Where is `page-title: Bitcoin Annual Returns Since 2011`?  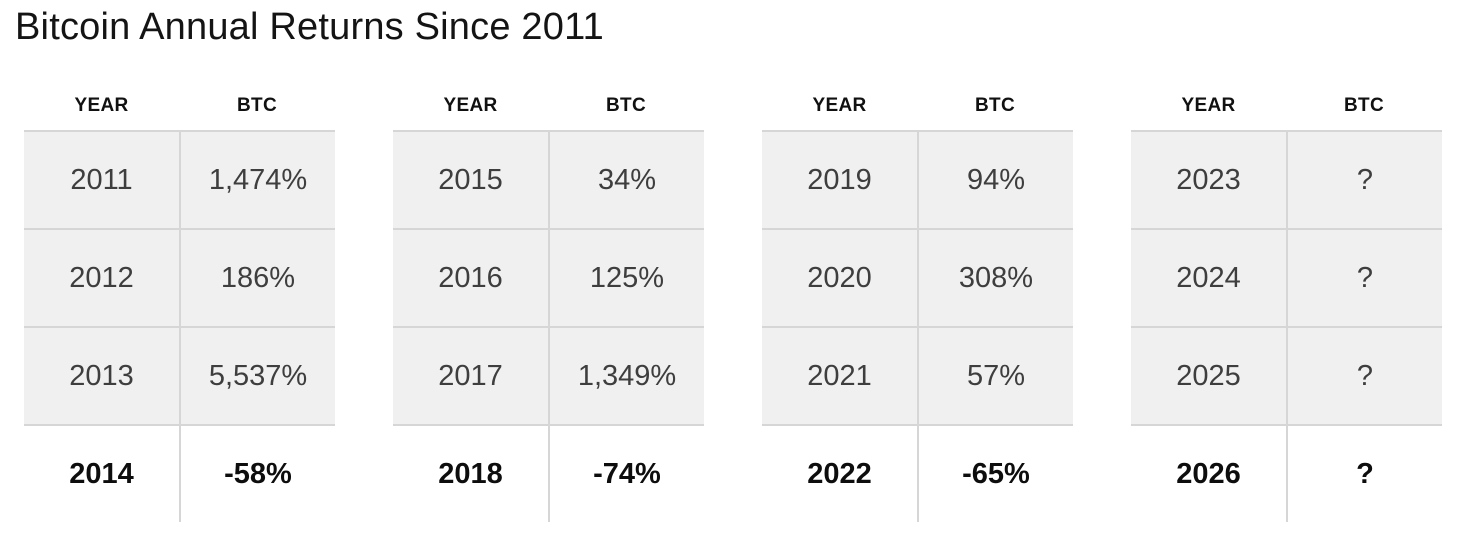
page-title: Bitcoin Annual Returns Since 2011 is located at coordinates (309, 27).